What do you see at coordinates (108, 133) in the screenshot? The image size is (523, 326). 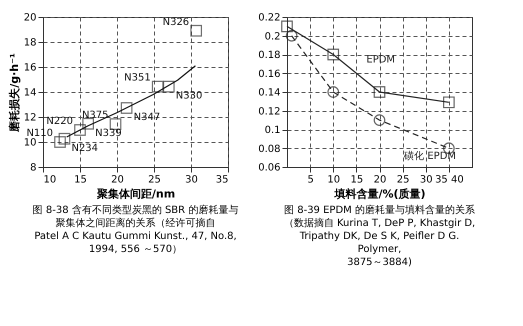 I see `data-label: N339` at bounding box center [108, 133].